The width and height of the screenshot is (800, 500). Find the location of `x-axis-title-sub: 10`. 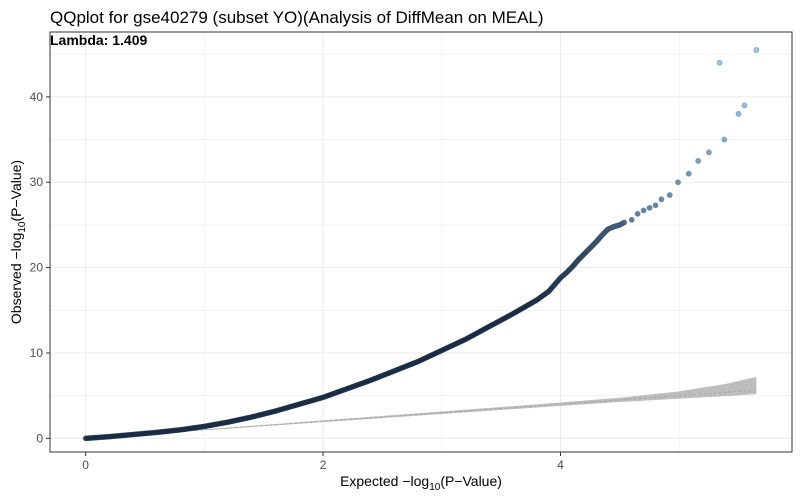

x-axis-title-sub: 10 is located at coordinates (435, 487).